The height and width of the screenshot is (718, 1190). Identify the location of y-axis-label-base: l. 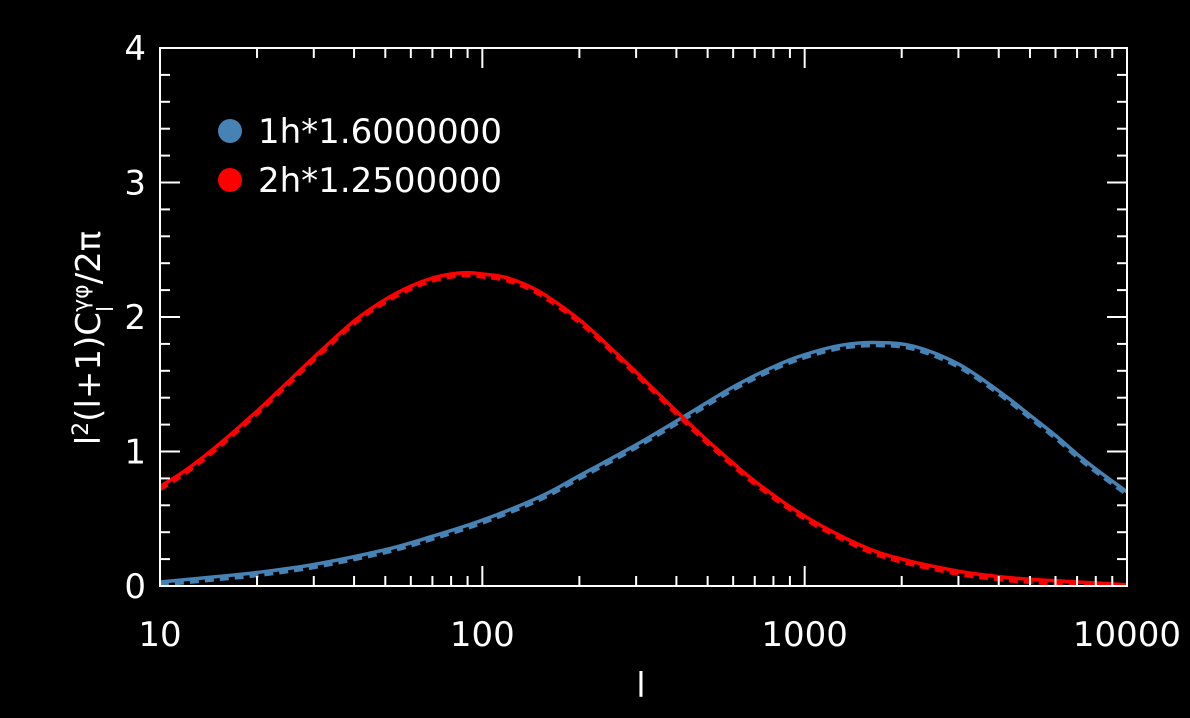
(89, 440).